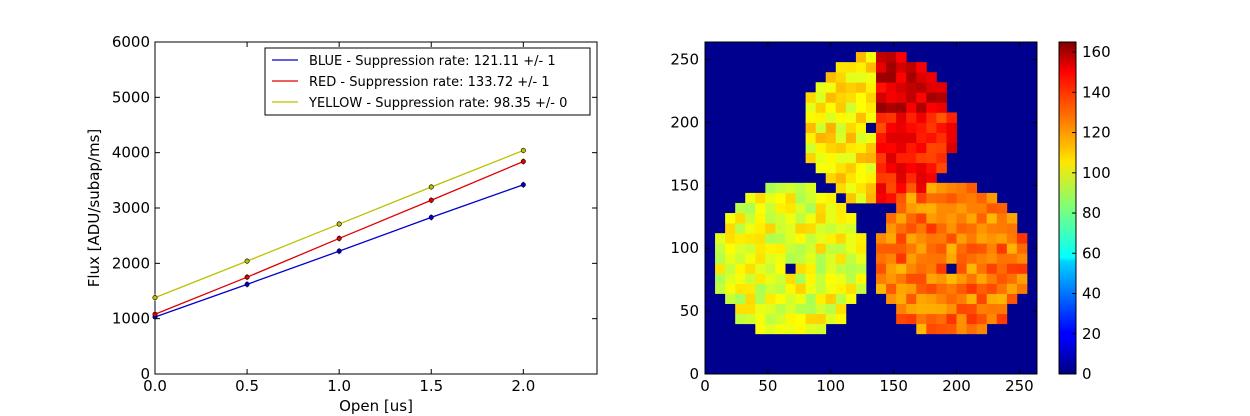 This screenshot has width=1250, height=416. I want to click on heatmap-x-tick-label: 0, so click(705, 386).